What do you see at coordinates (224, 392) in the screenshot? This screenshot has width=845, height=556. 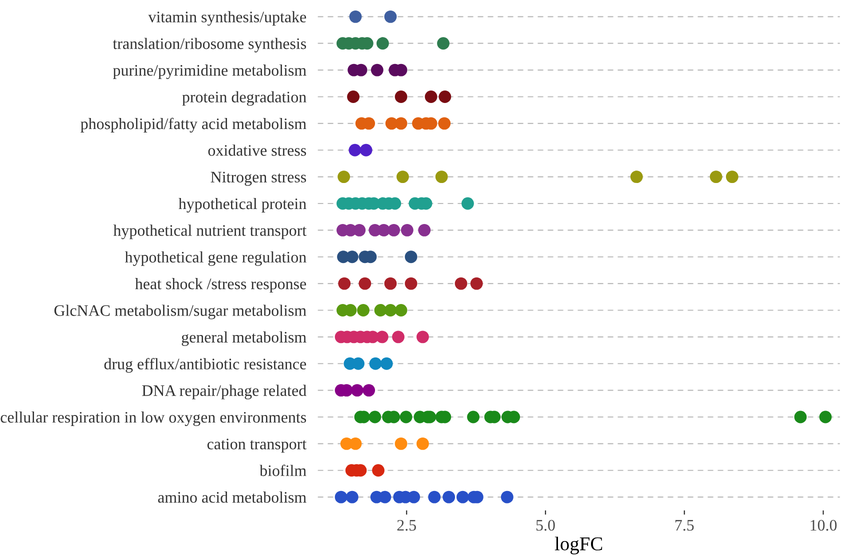 I see `y-tick-label: DNA repair/phage related` at bounding box center [224, 392].